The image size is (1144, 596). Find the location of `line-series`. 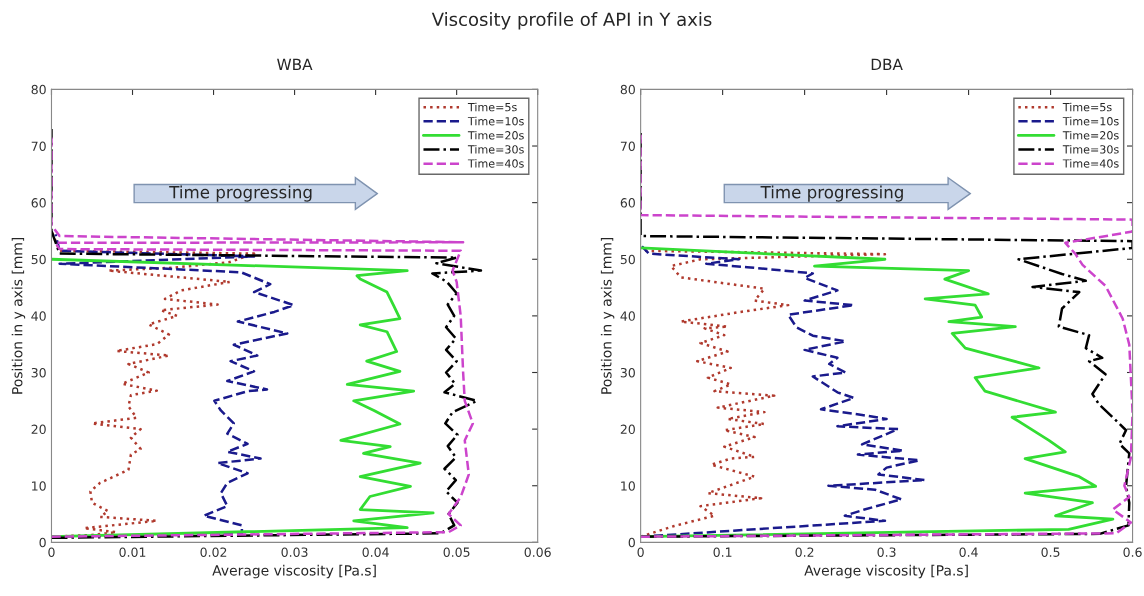

line-series is located at coordinates (783, 390).